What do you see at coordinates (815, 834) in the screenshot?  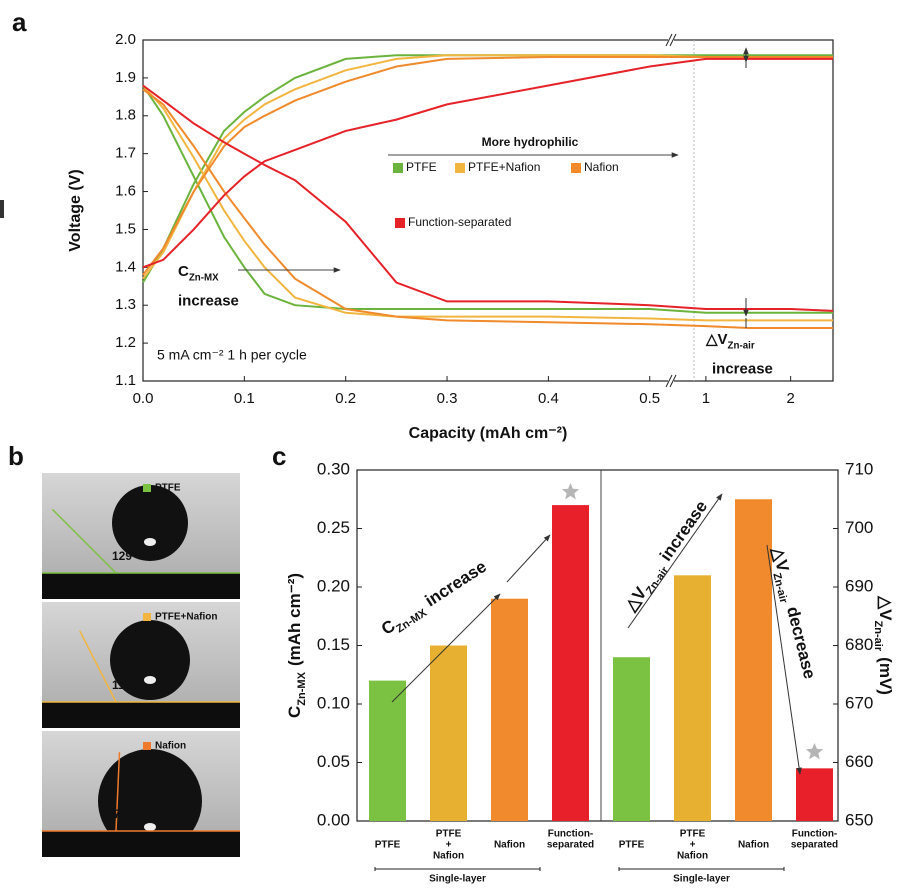 I see `x-tick-label: Function-` at bounding box center [815, 834].